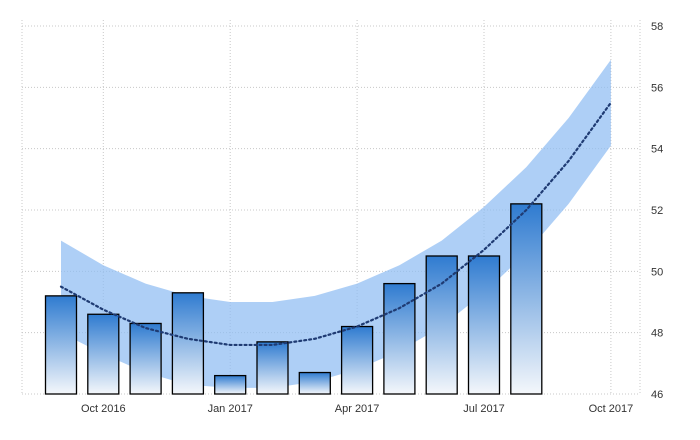 This screenshot has height=440, width=700. I want to click on bar-may-2017, so click(399, 338).